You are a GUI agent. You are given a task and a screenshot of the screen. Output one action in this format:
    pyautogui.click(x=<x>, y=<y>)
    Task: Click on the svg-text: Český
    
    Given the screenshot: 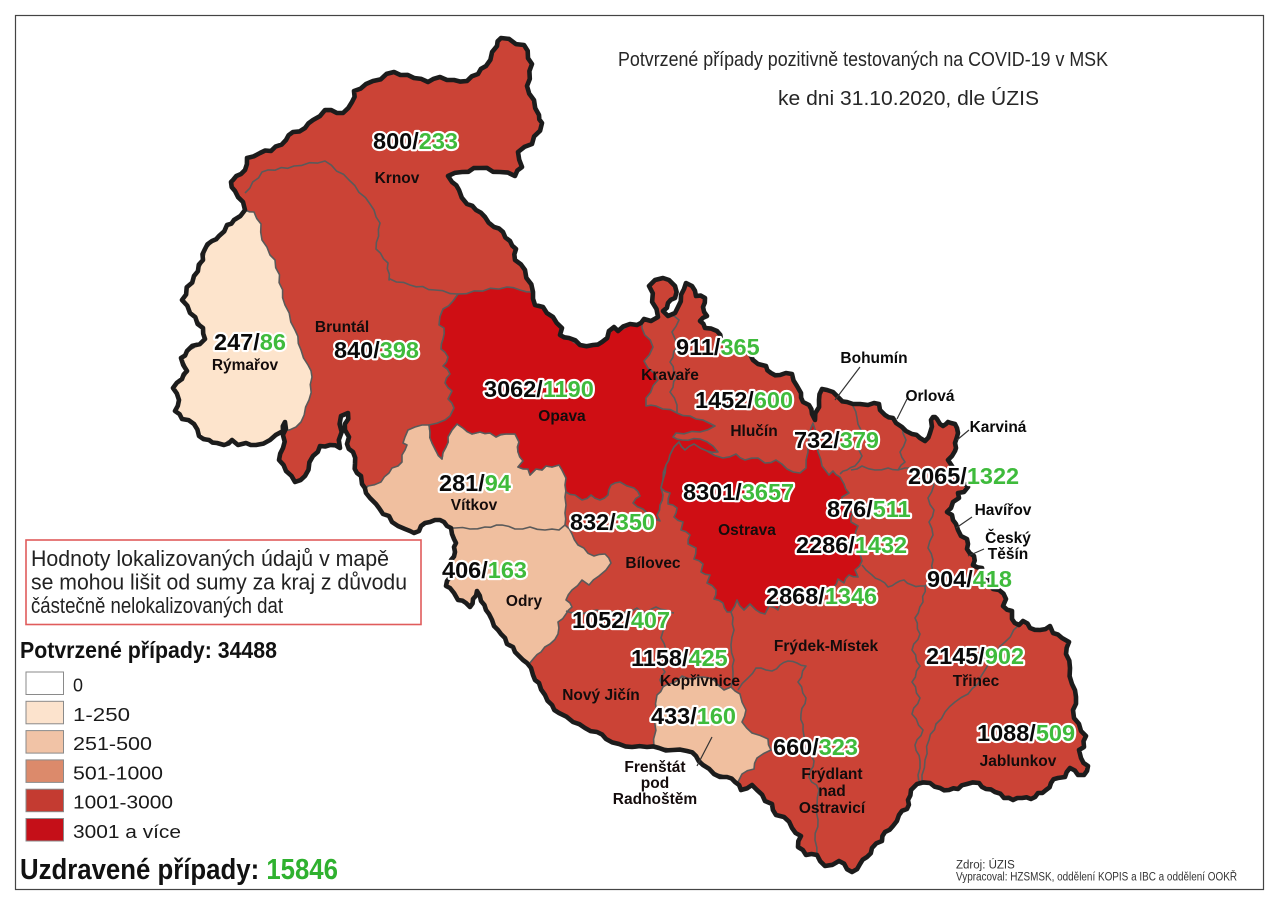 What is the action you would take?
    pyautogui.click(x=1008, y=538)
    